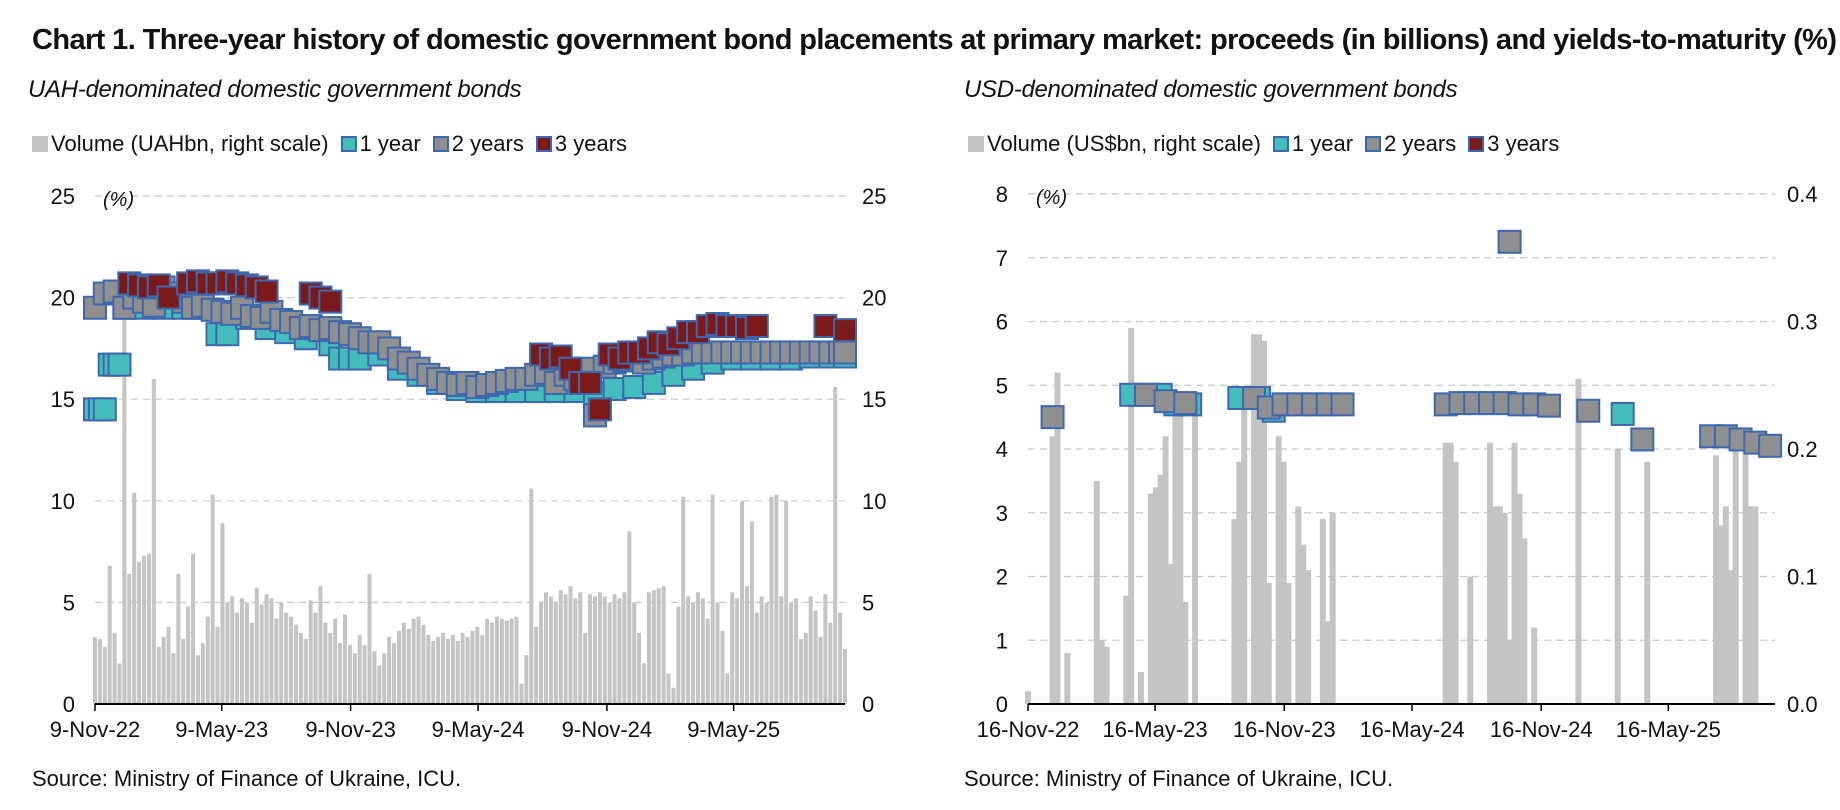 This screenshot has height=810, width=1840. I want to click on legend-3y-swatch, so click(1476, 144).